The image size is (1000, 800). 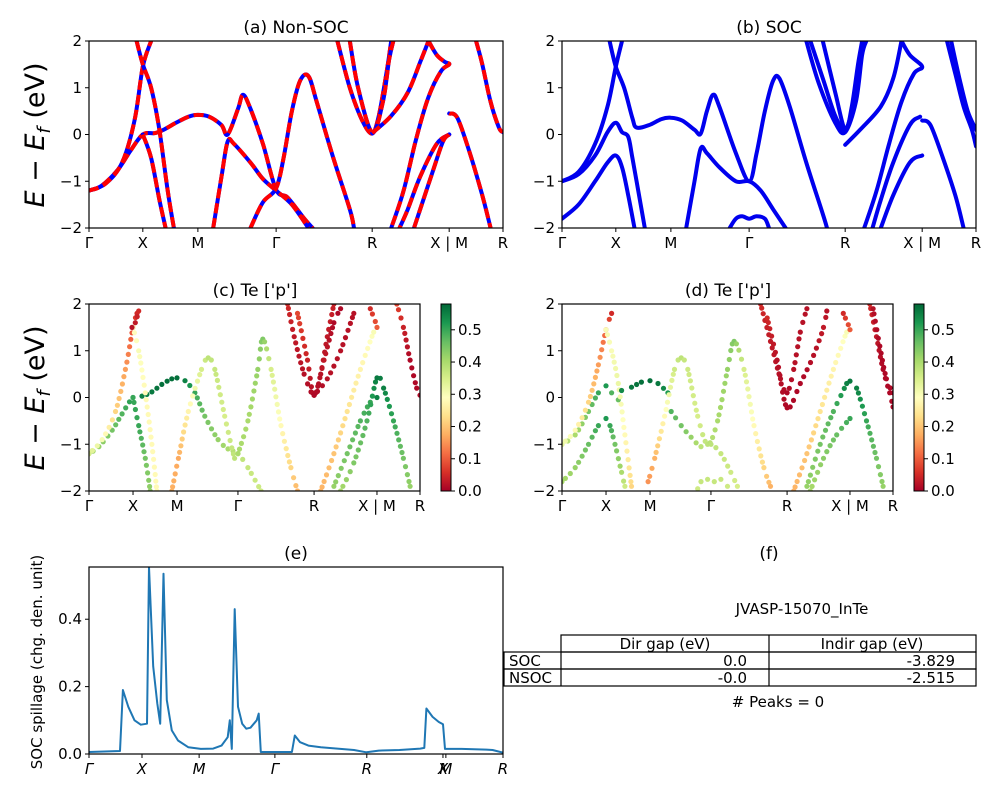 What do you see at coordinates (295, 28) in the screenshot?
I see `panel-a-title: (a) Non-SOC` at bounding box center [295, 28].